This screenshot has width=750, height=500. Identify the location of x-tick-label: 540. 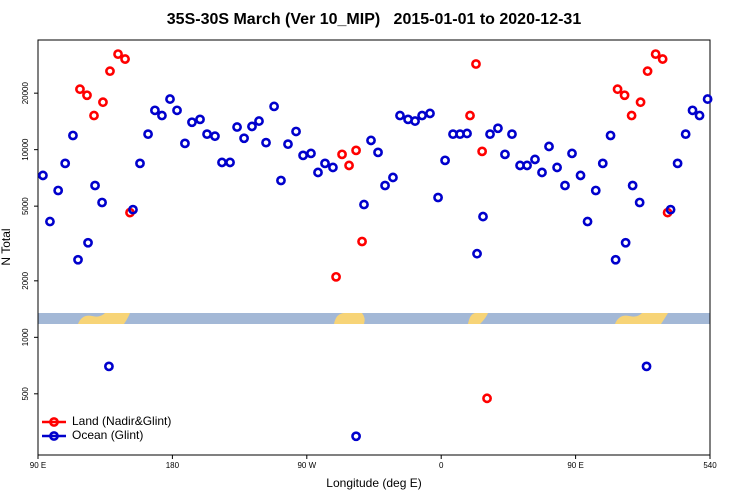
(710, 465).